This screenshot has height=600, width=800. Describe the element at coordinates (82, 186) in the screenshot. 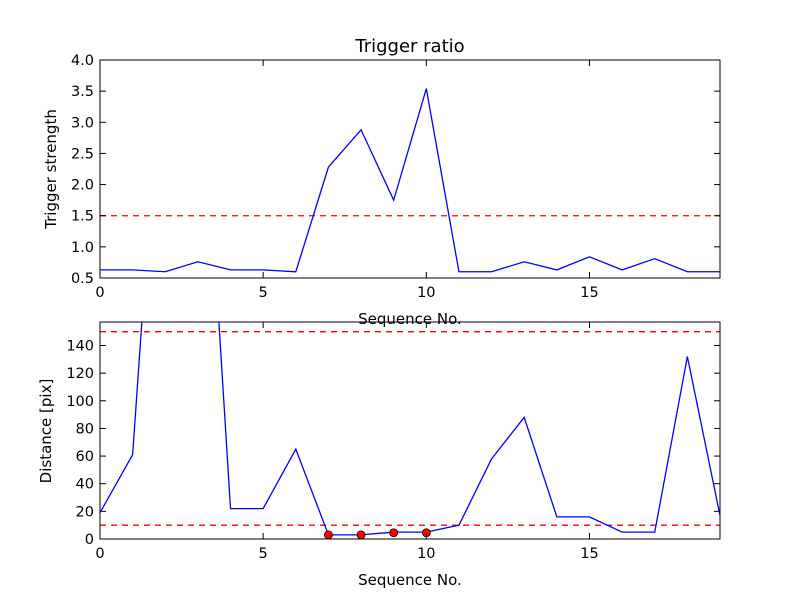

I see `y-tick-label: 2.0` at that location.